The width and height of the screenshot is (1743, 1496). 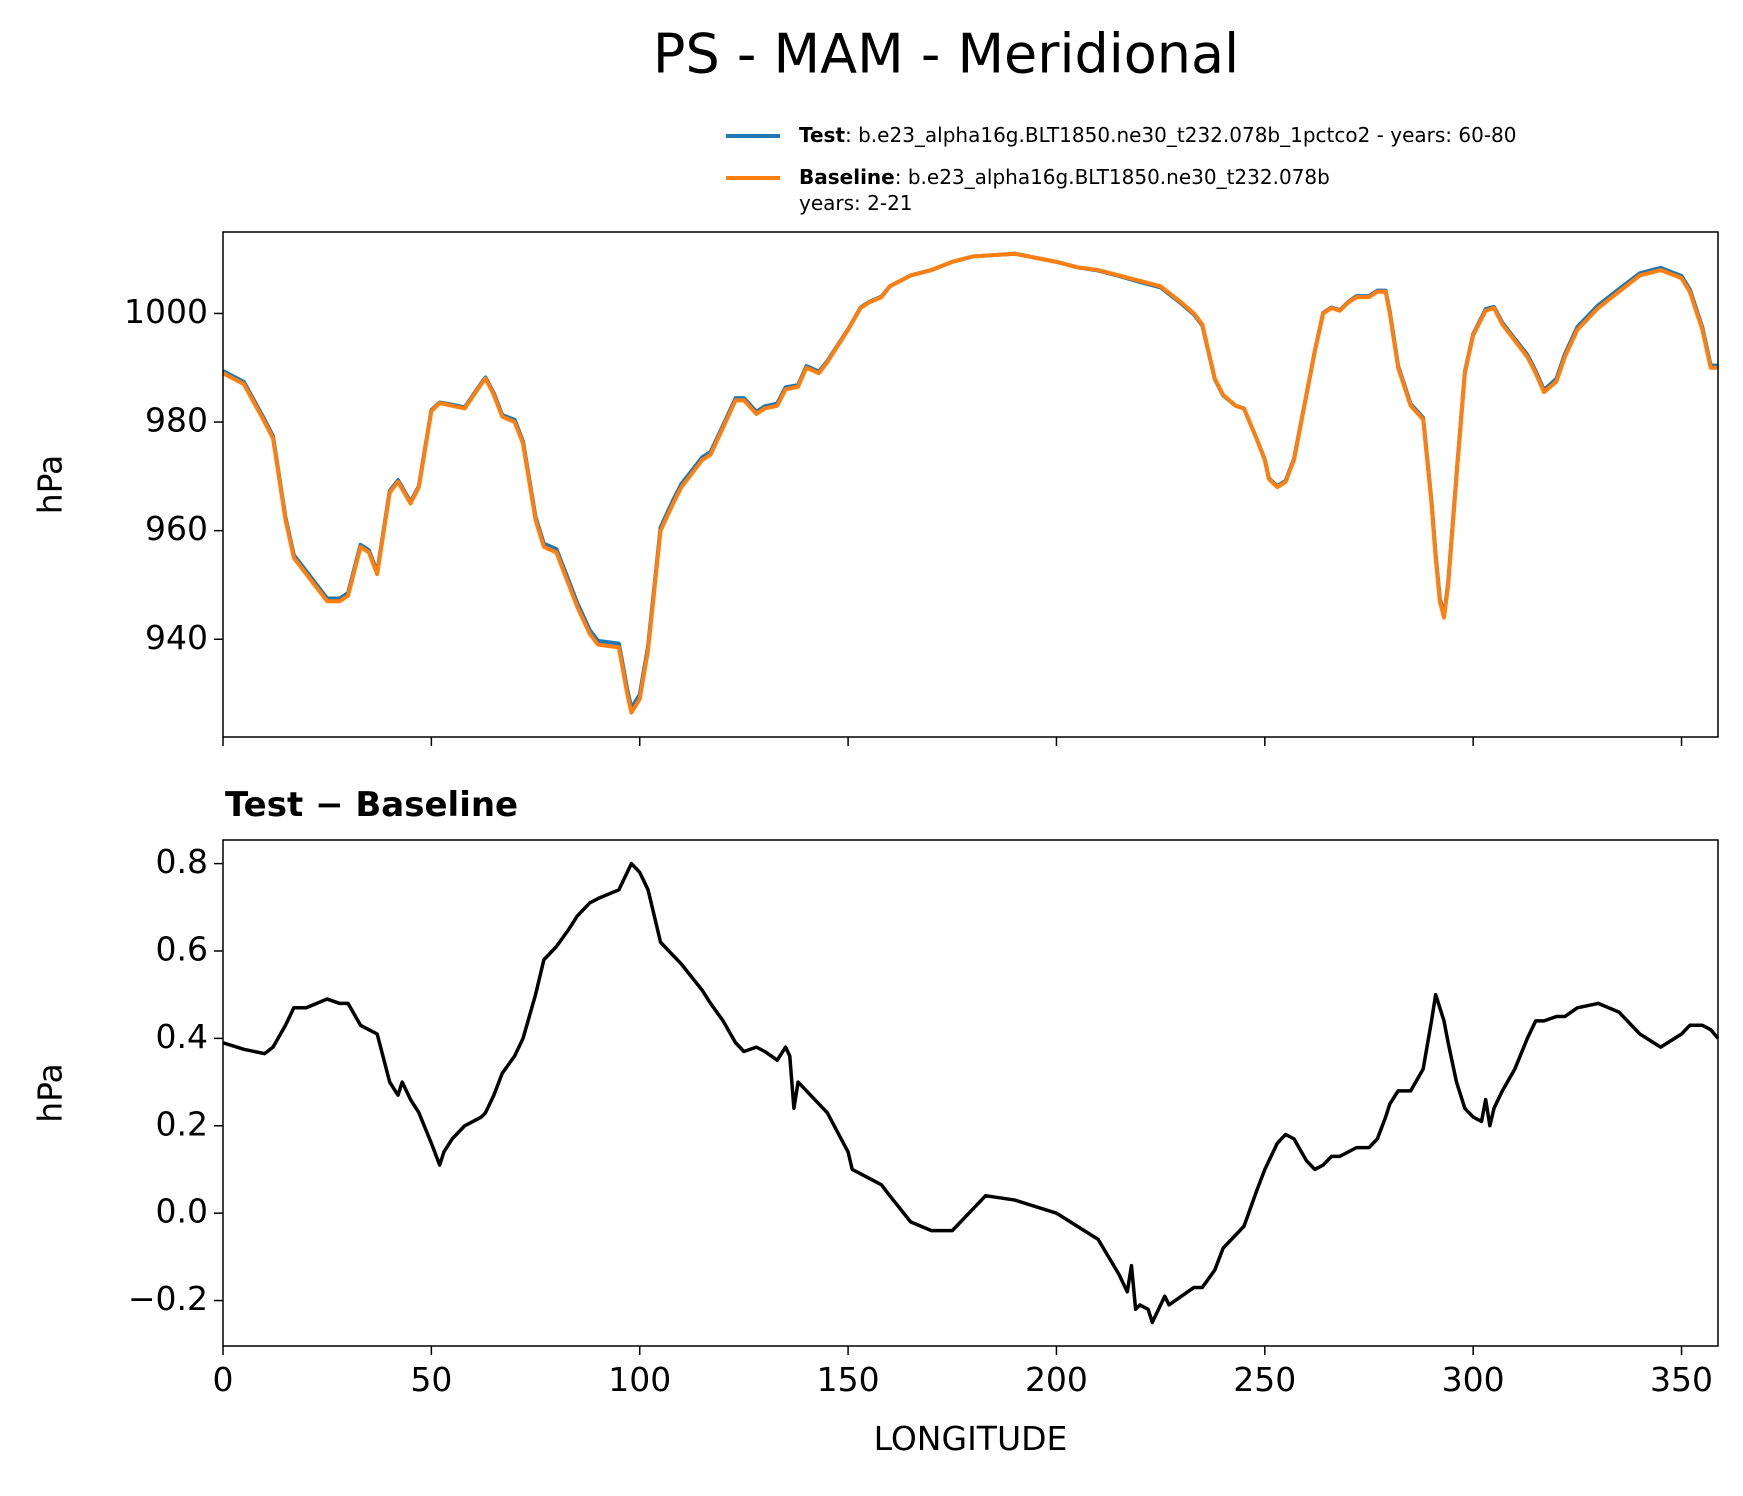 What do you see at coordinates (1473, 1379) in the screenshot?
I see `x-tick-label: 300` at bounding box center [1473, 1379].